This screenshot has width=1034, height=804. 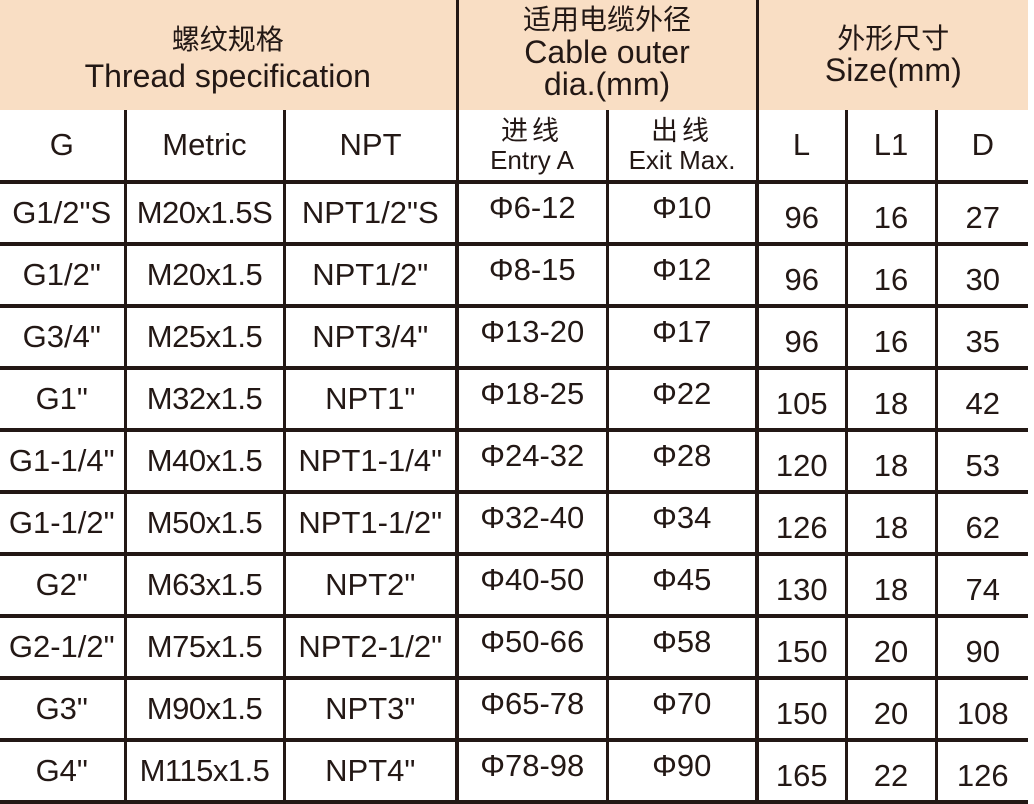 What do you see at coordinates (681, 400) in the screenshot?
I see `cell-exit: Φ22` at bounding box center [681, 400].